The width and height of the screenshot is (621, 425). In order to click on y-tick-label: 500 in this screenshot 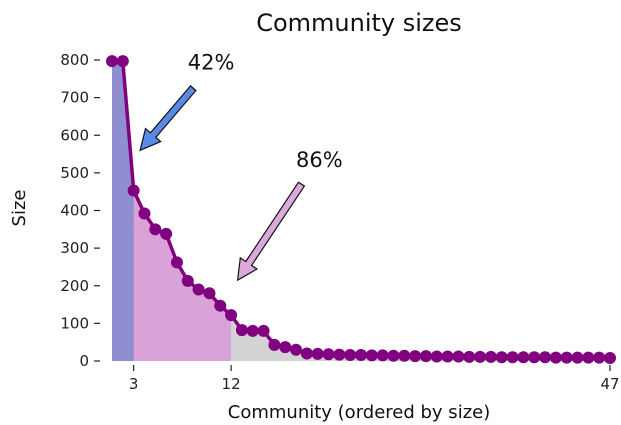, I will do `click(74, 173)`.